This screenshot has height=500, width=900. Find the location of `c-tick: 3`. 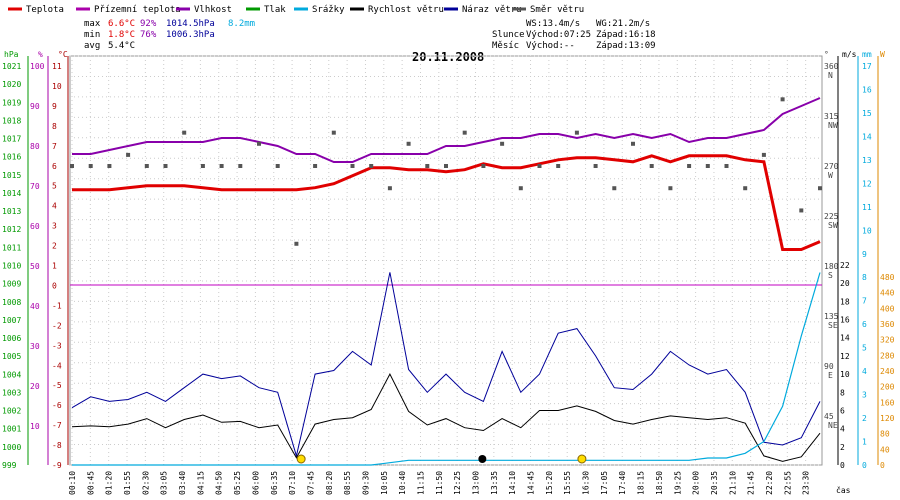

c-tick: 3 is located at coordinates (54, 226).